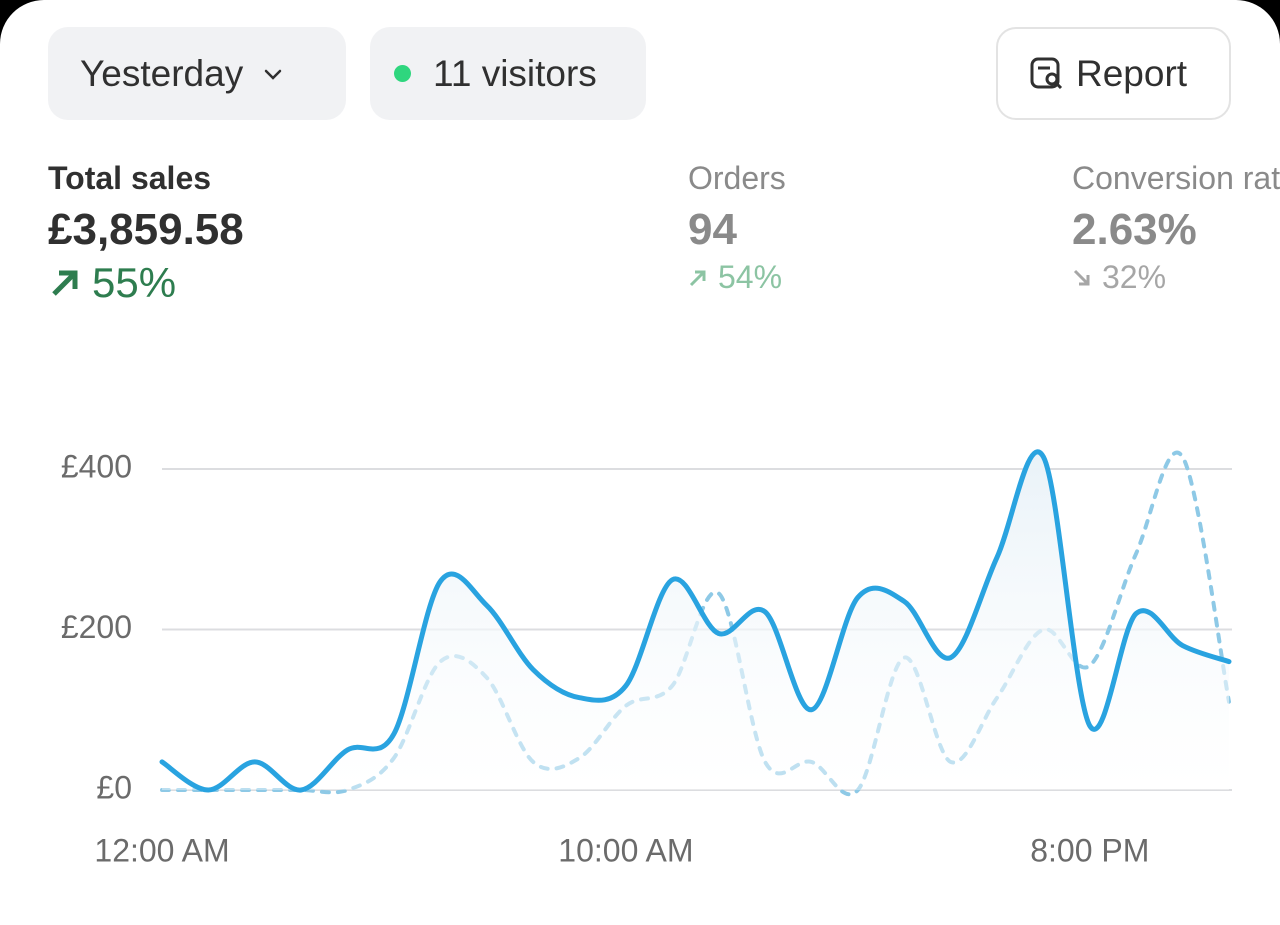  What do you see at coordinates (1134, 229) in the screenshot?
I see `metric-value: 2.63%` at bounding box center [1134, 229].